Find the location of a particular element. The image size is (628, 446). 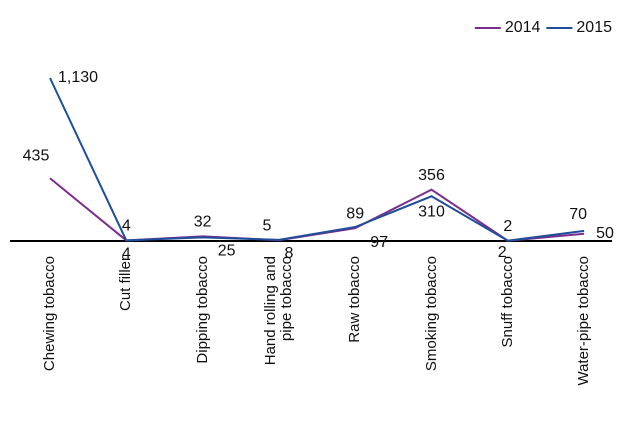

legend-label: 2014 is located at coordinates (523, 27).